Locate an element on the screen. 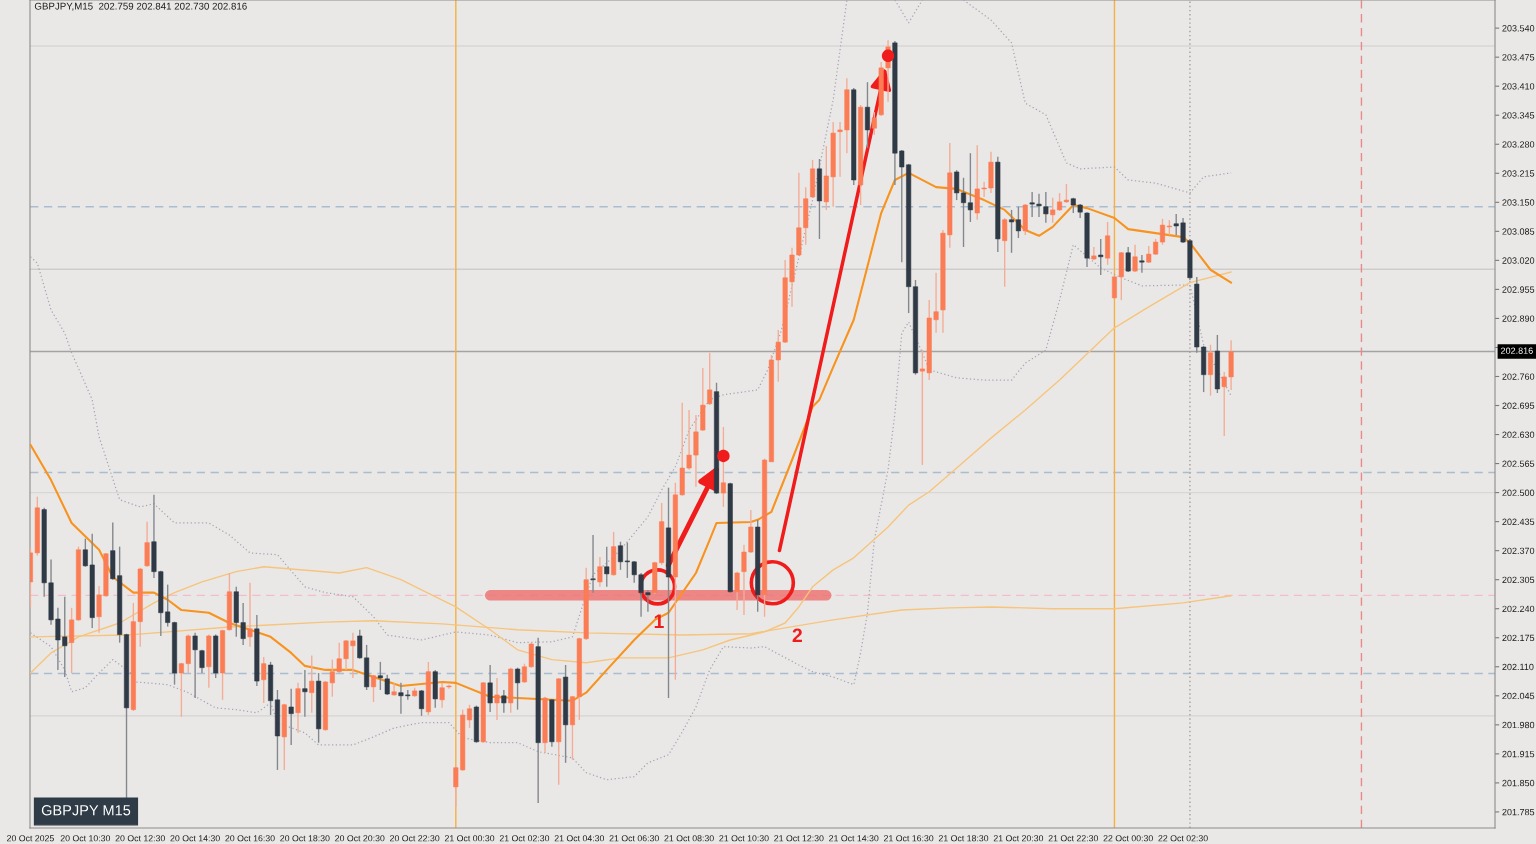 This screenshot has width=1536, height=844. y-tick-label: 203.410 is located at coordinates (1518, 86).